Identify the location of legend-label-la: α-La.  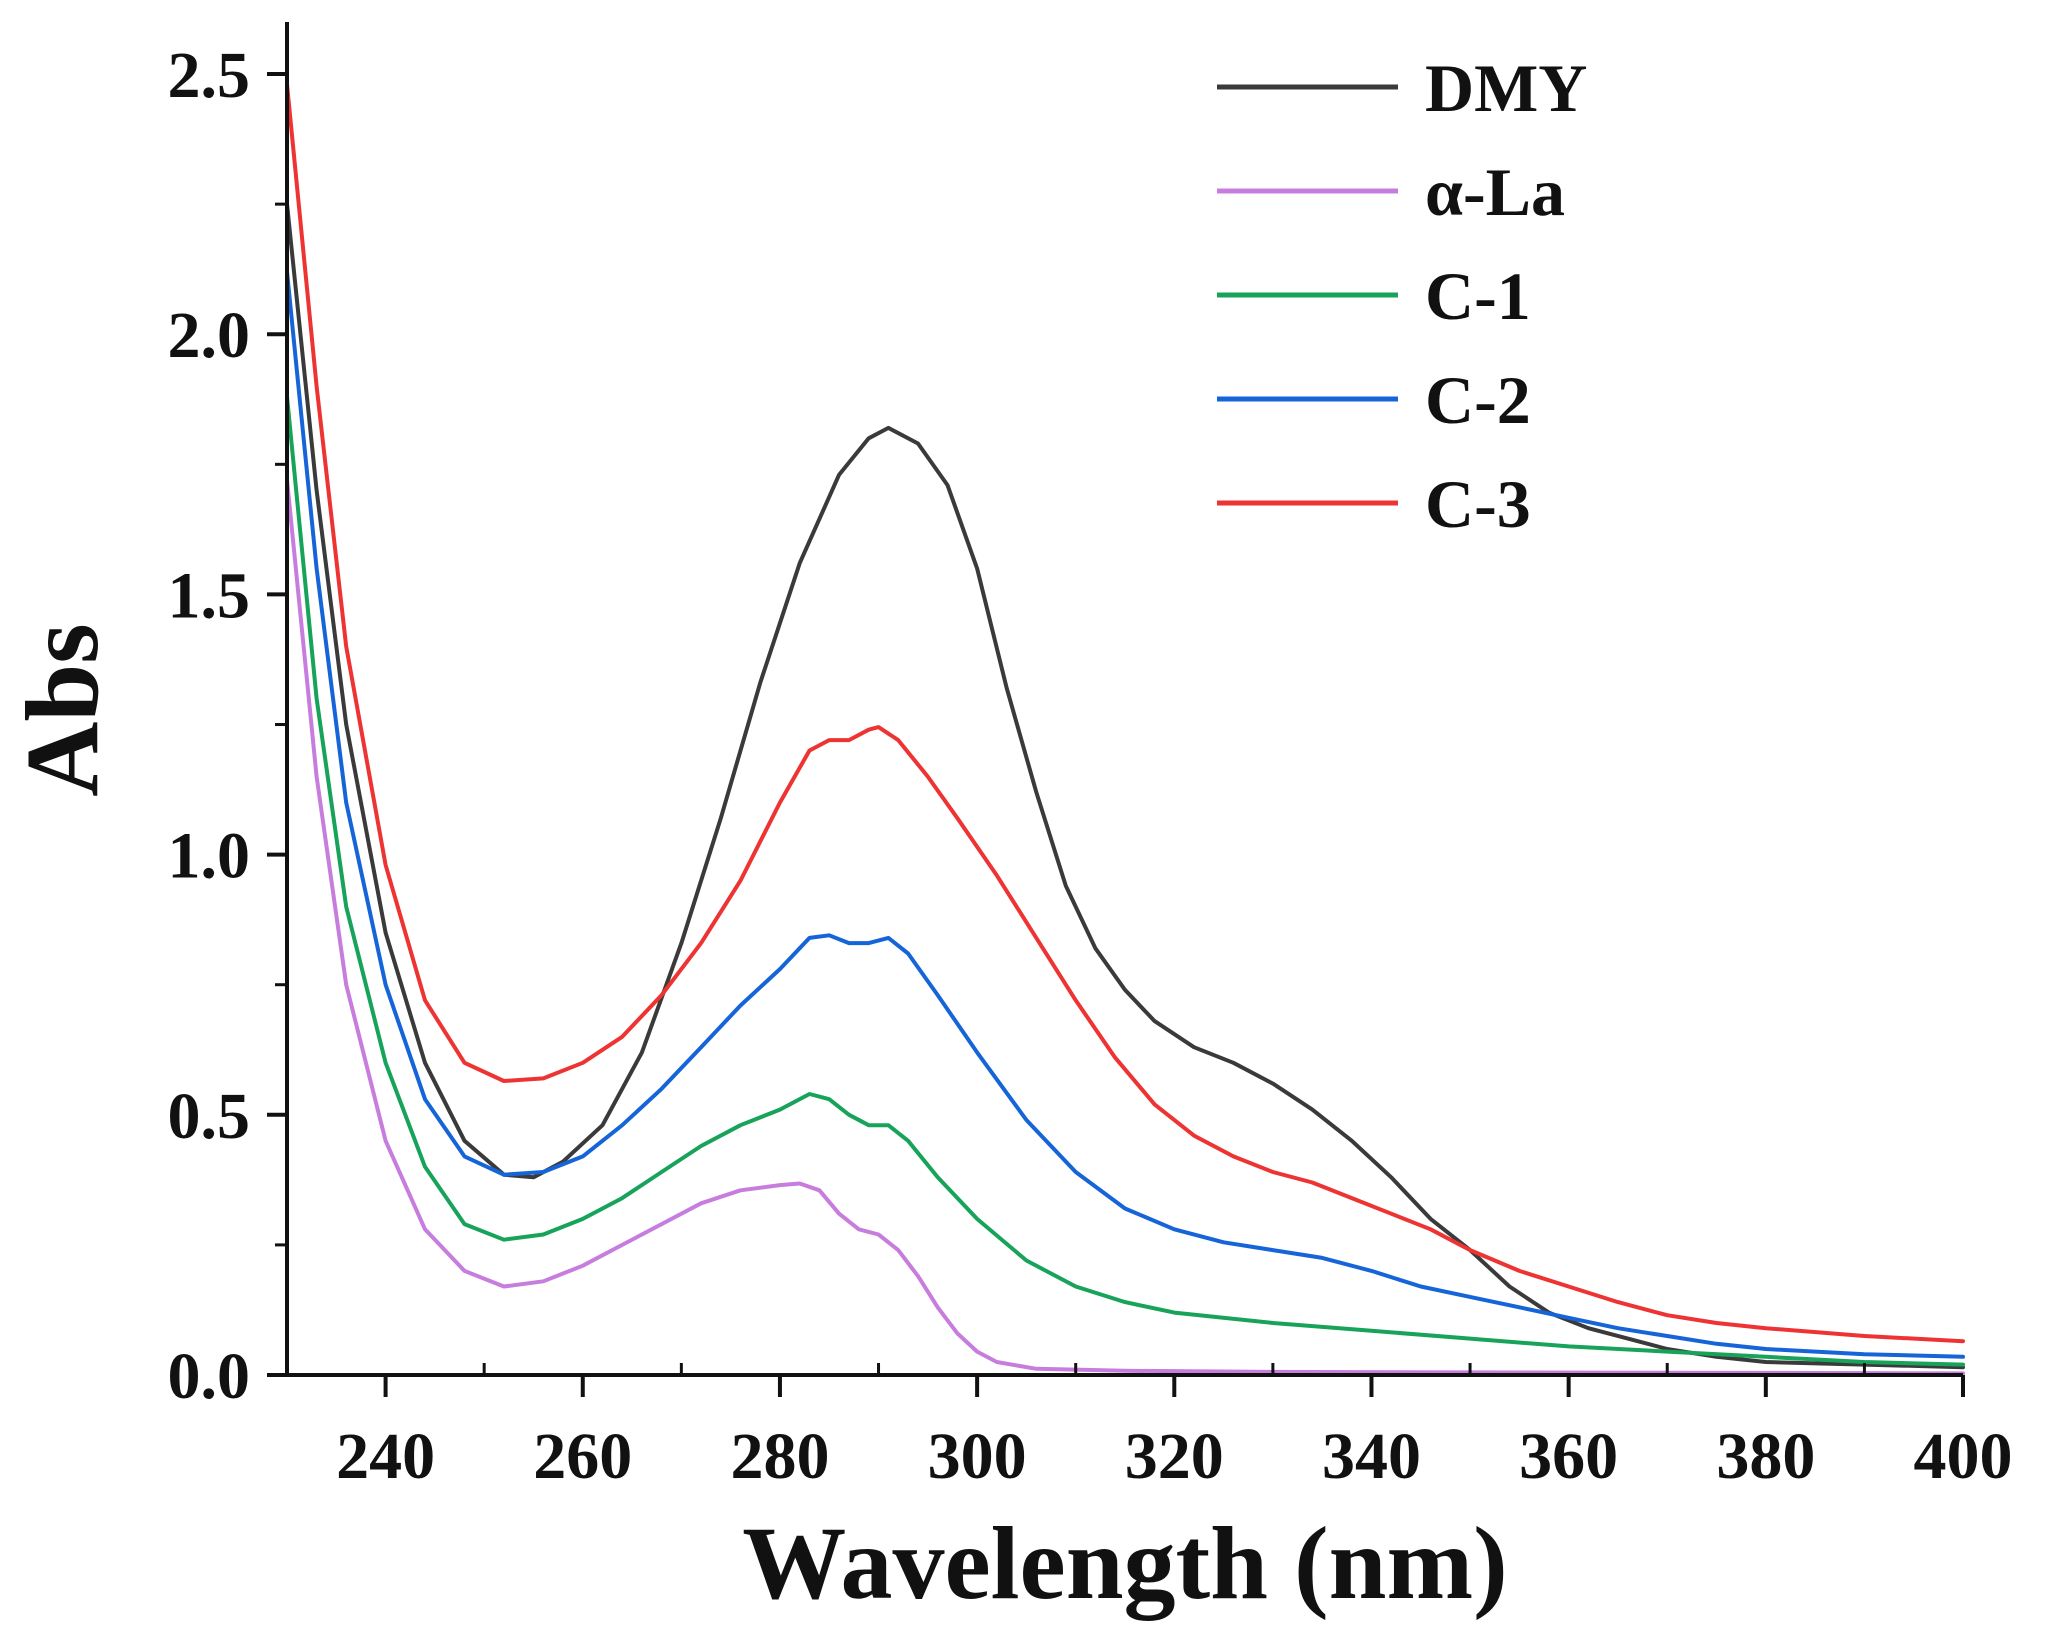
(1495, 192).